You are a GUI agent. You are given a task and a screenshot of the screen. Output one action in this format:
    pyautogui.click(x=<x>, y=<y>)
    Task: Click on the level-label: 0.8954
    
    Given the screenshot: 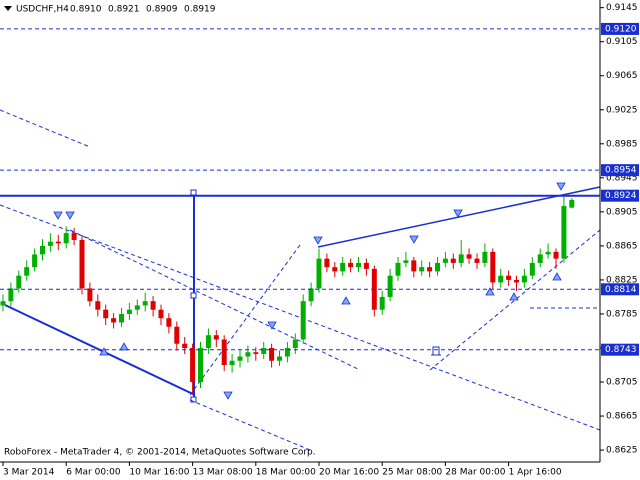 What is the action you would take?
    pyautogui.click(x=621, y=171)
    